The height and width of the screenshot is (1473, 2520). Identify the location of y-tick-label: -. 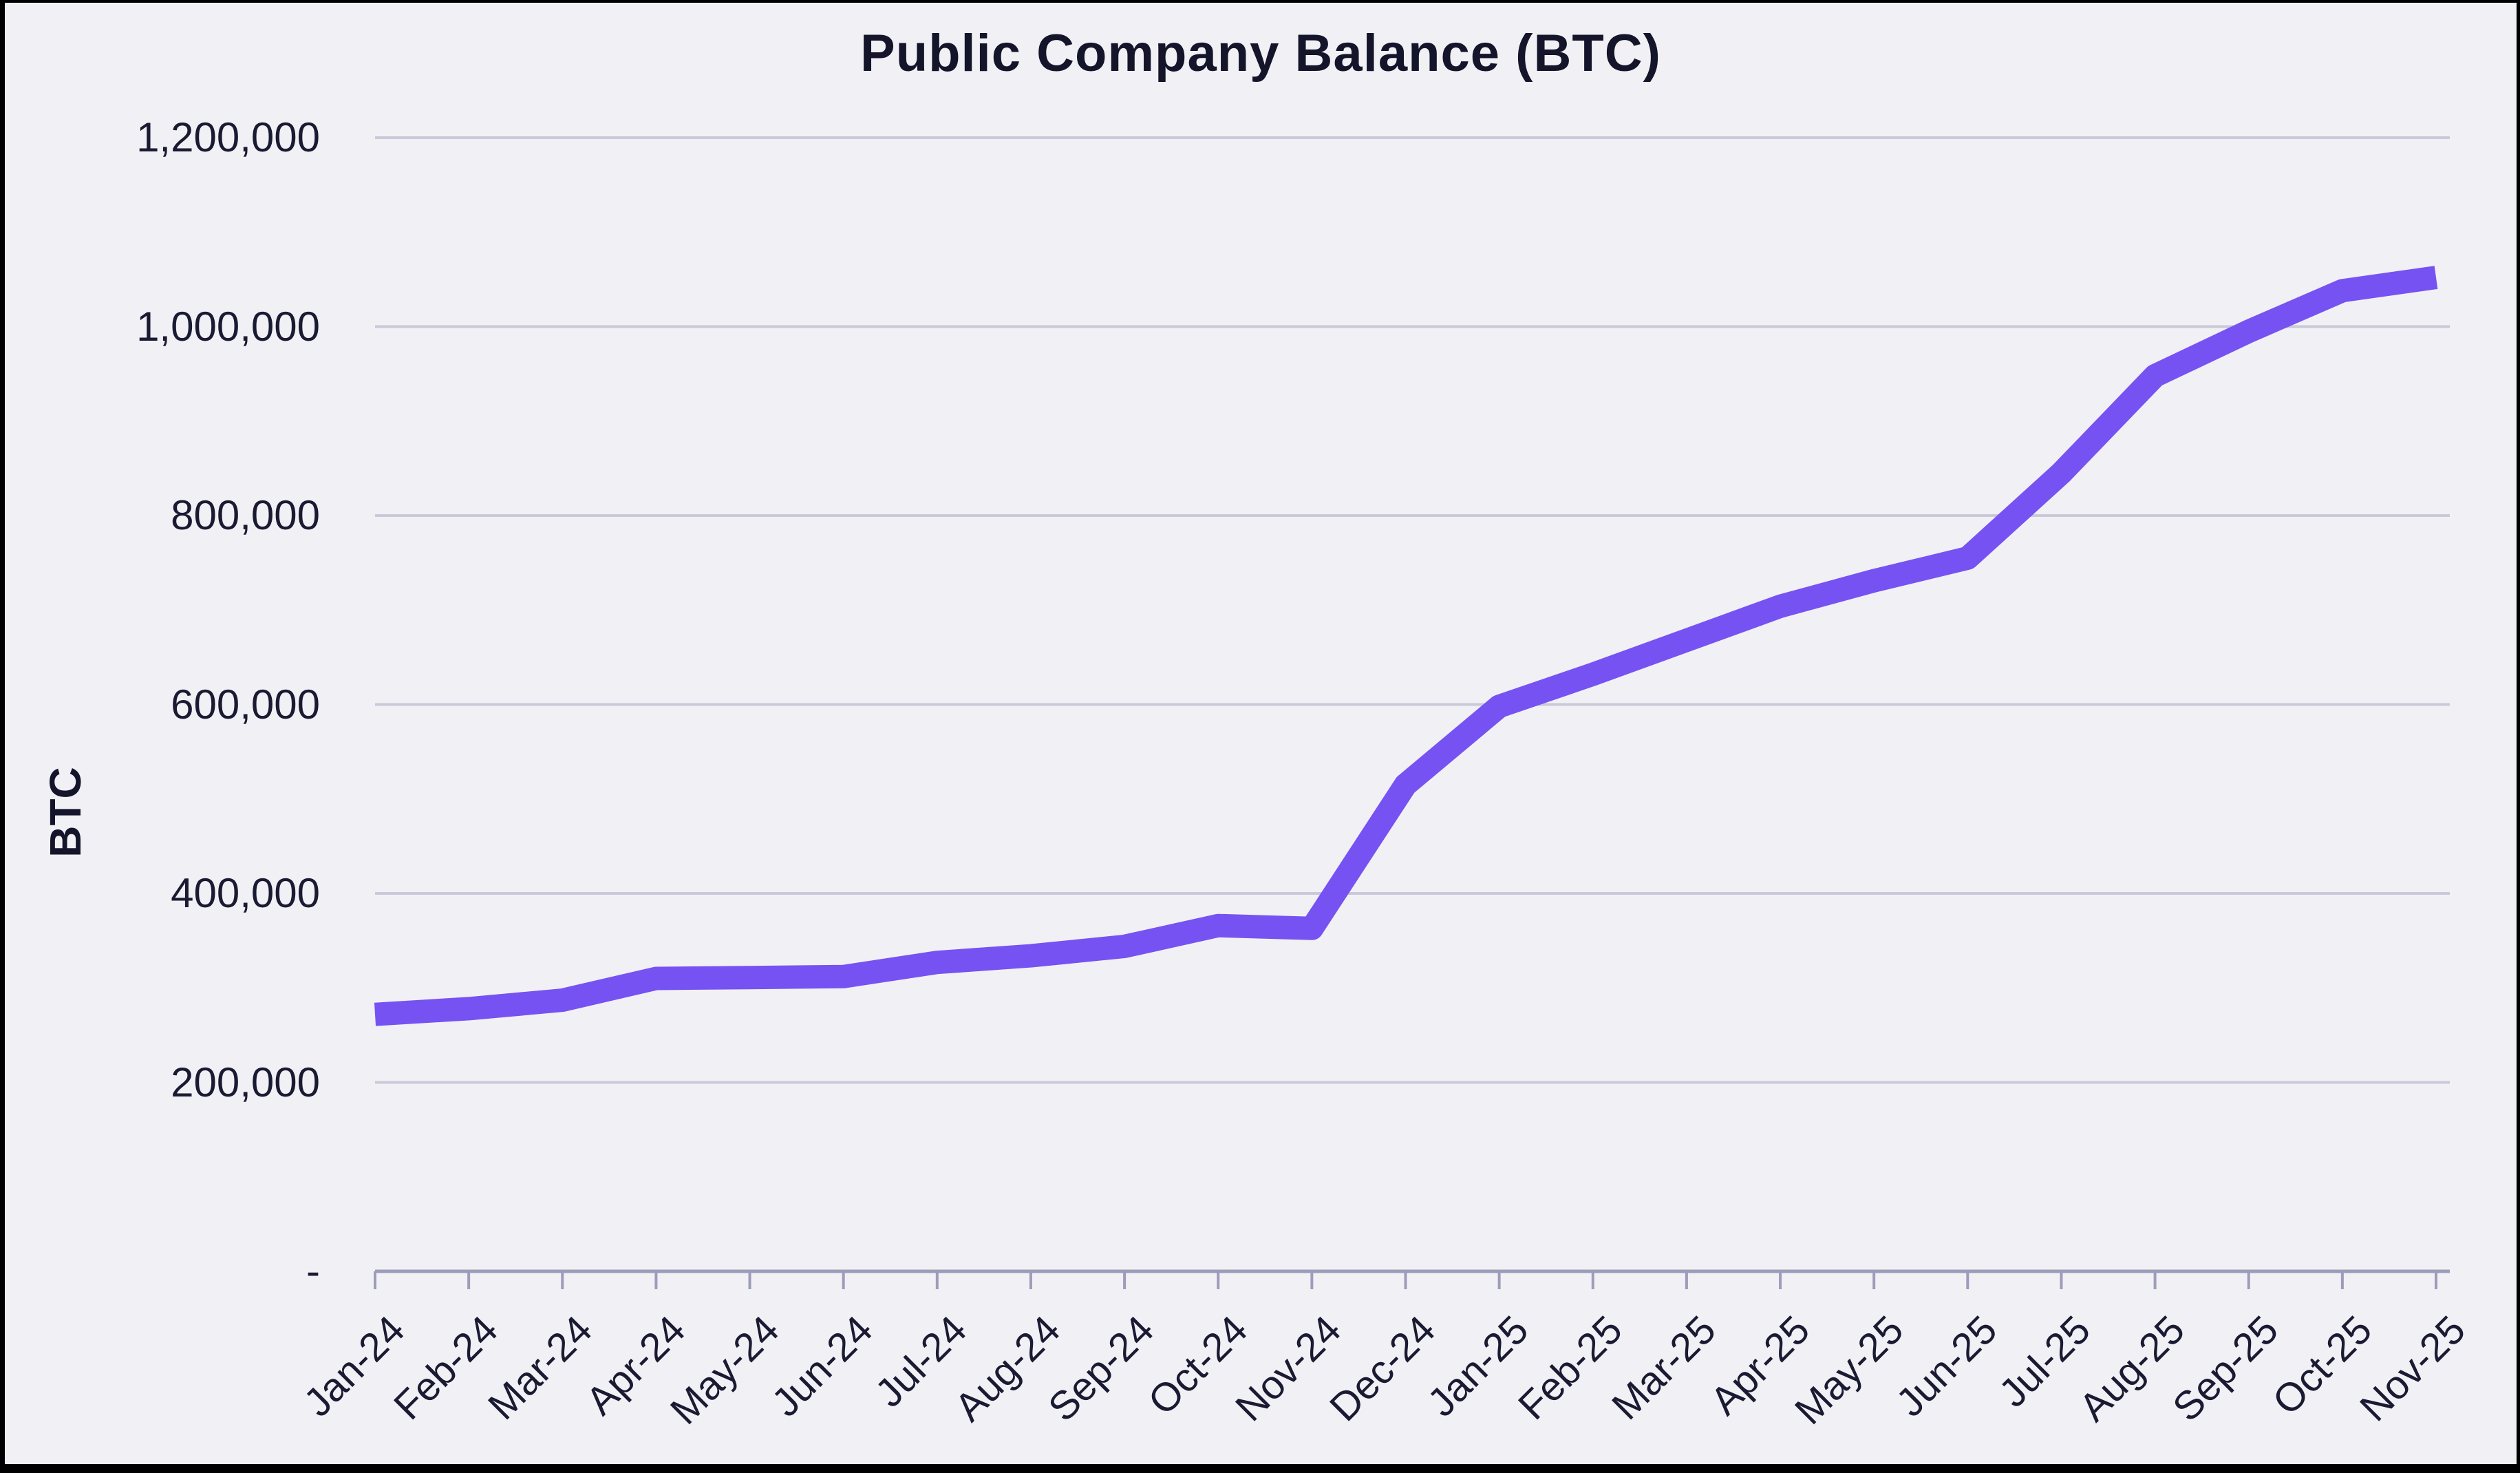
(313, 1271).